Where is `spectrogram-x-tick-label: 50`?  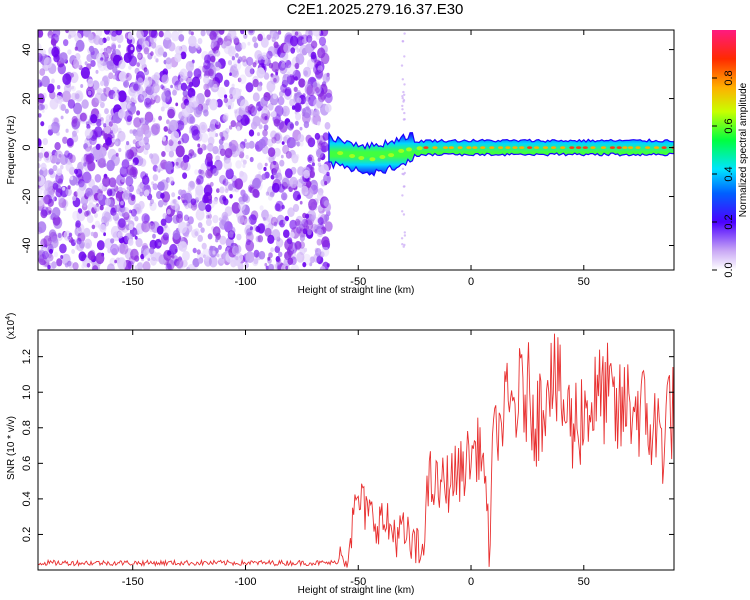 spectrogram-x-tick-label: 50 is located at coordinates (584, 282).